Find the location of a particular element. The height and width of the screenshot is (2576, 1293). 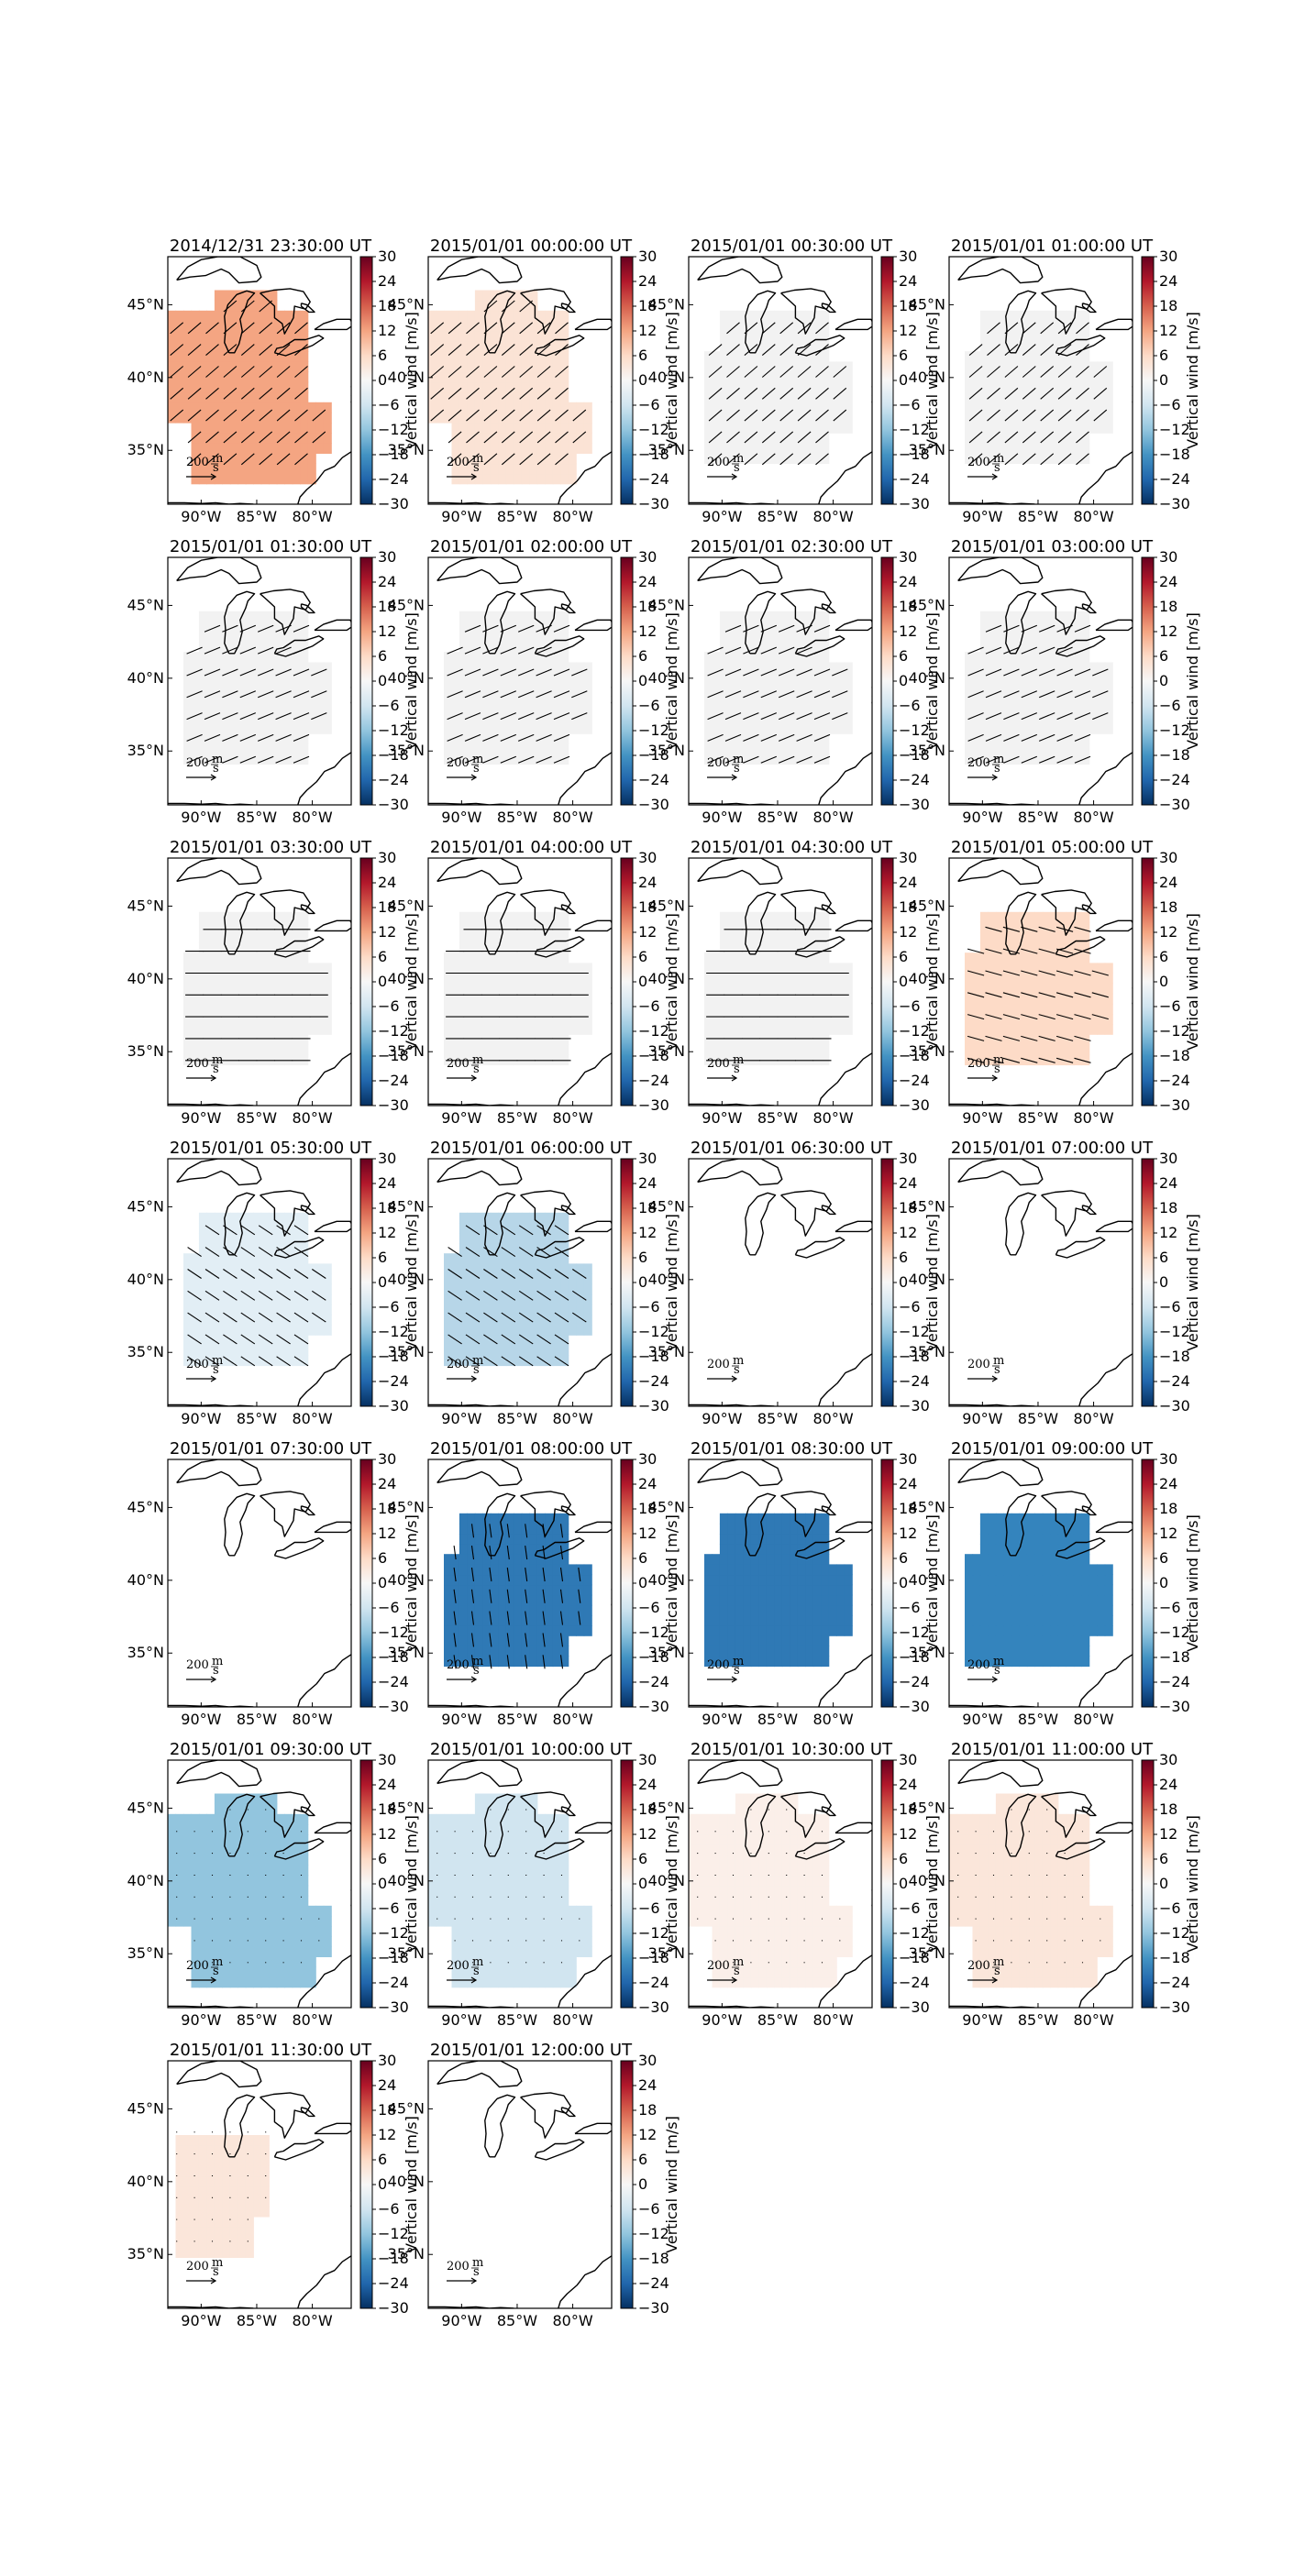

panel-title: 2015/01/01 08:00:00 UT is located at coordinates (531, 1449).